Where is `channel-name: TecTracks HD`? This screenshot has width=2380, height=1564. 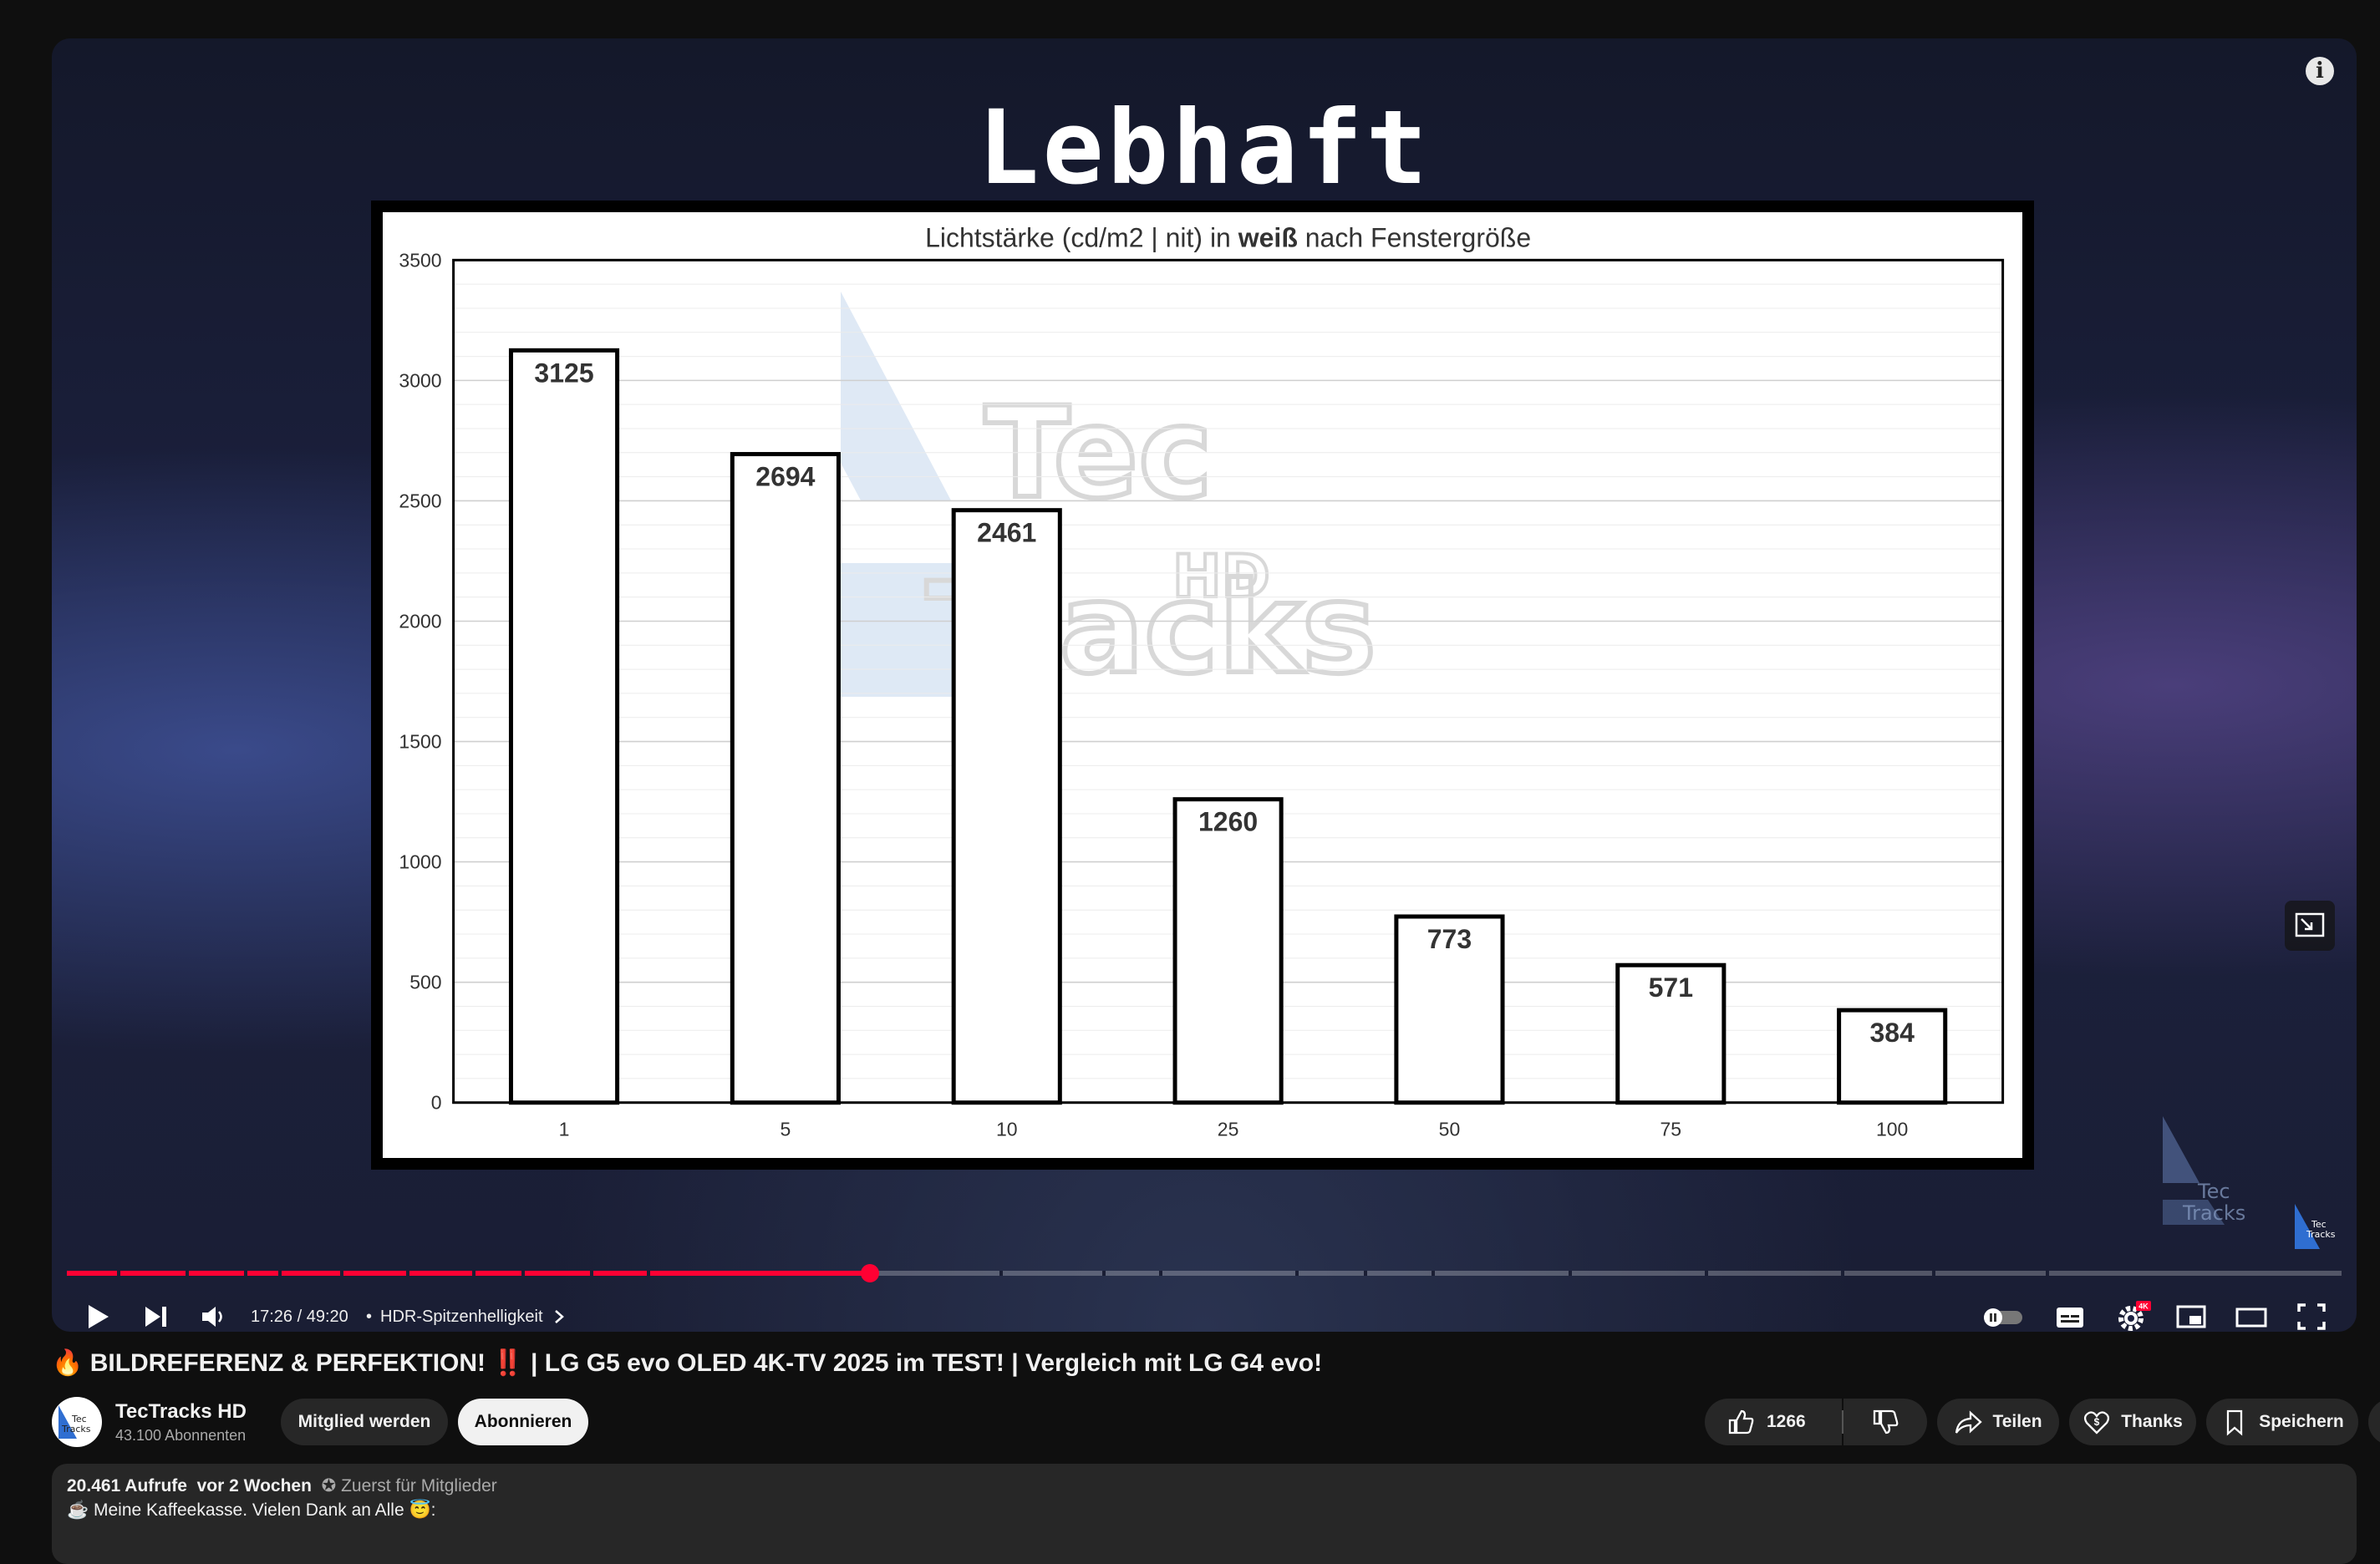
channel-name: TecTracks HD is located at coordinates (181, 1411).